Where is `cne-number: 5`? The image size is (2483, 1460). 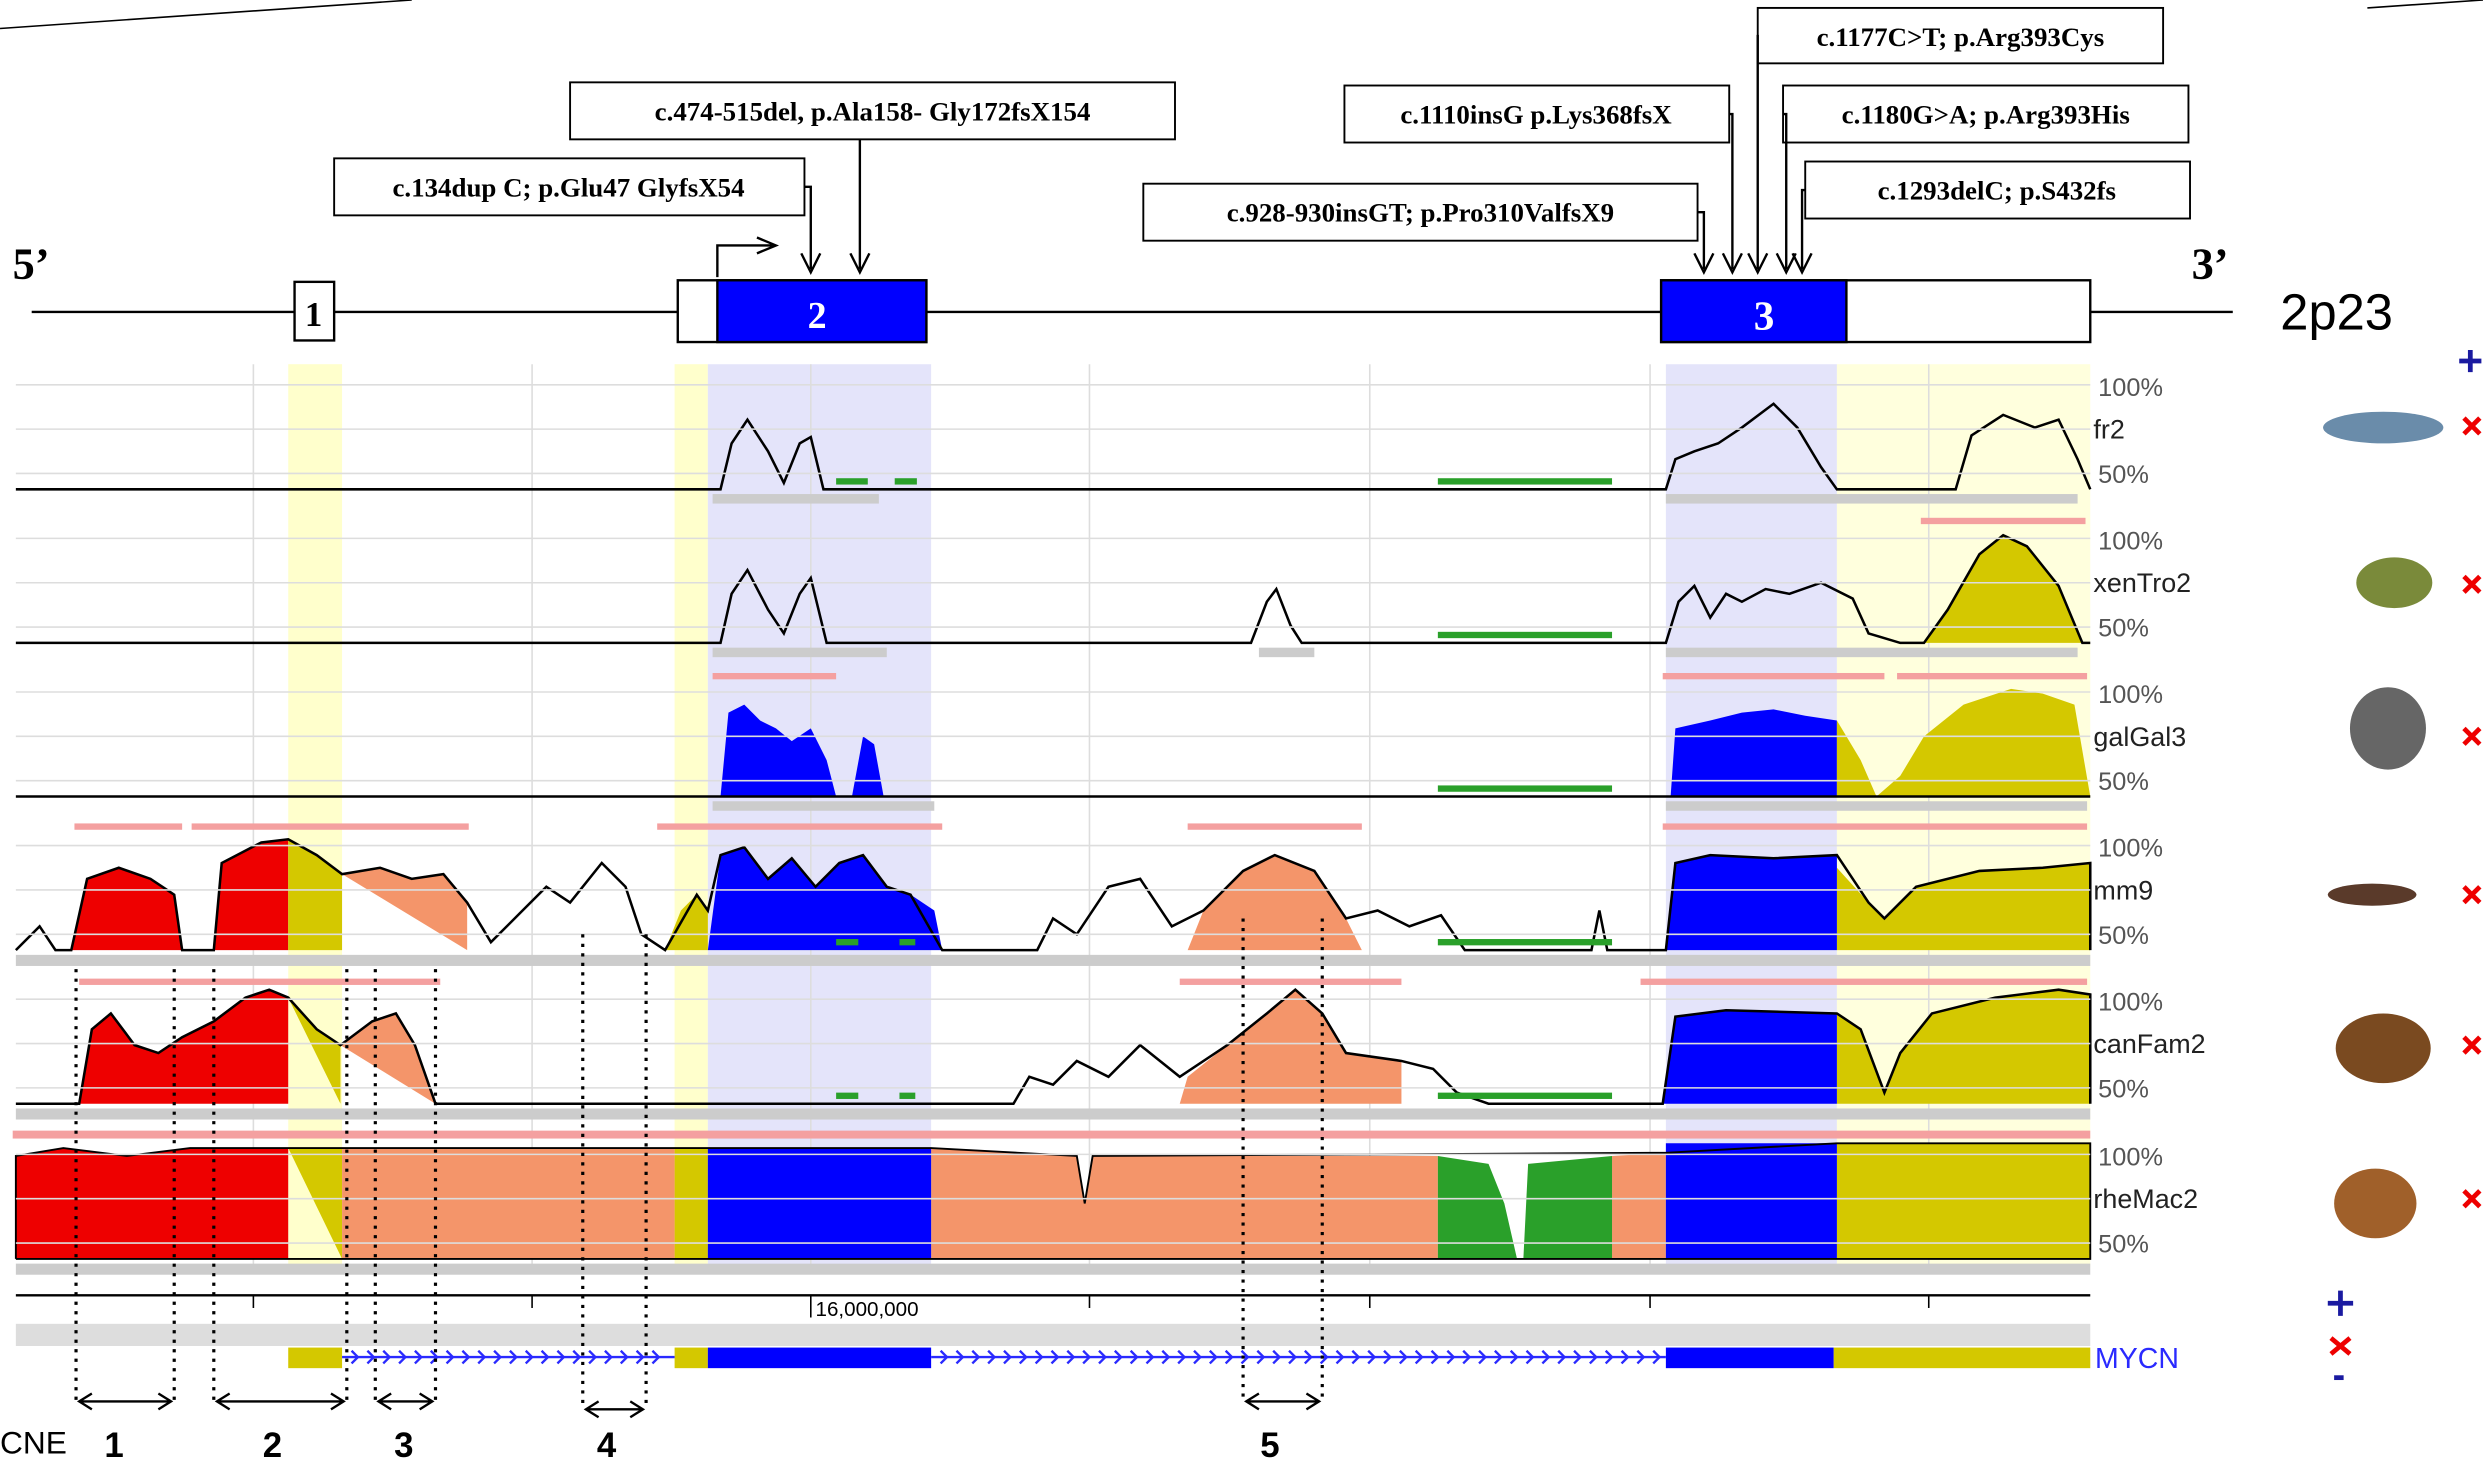 cne-number: 5 is located at coordinates (1269, 1443).